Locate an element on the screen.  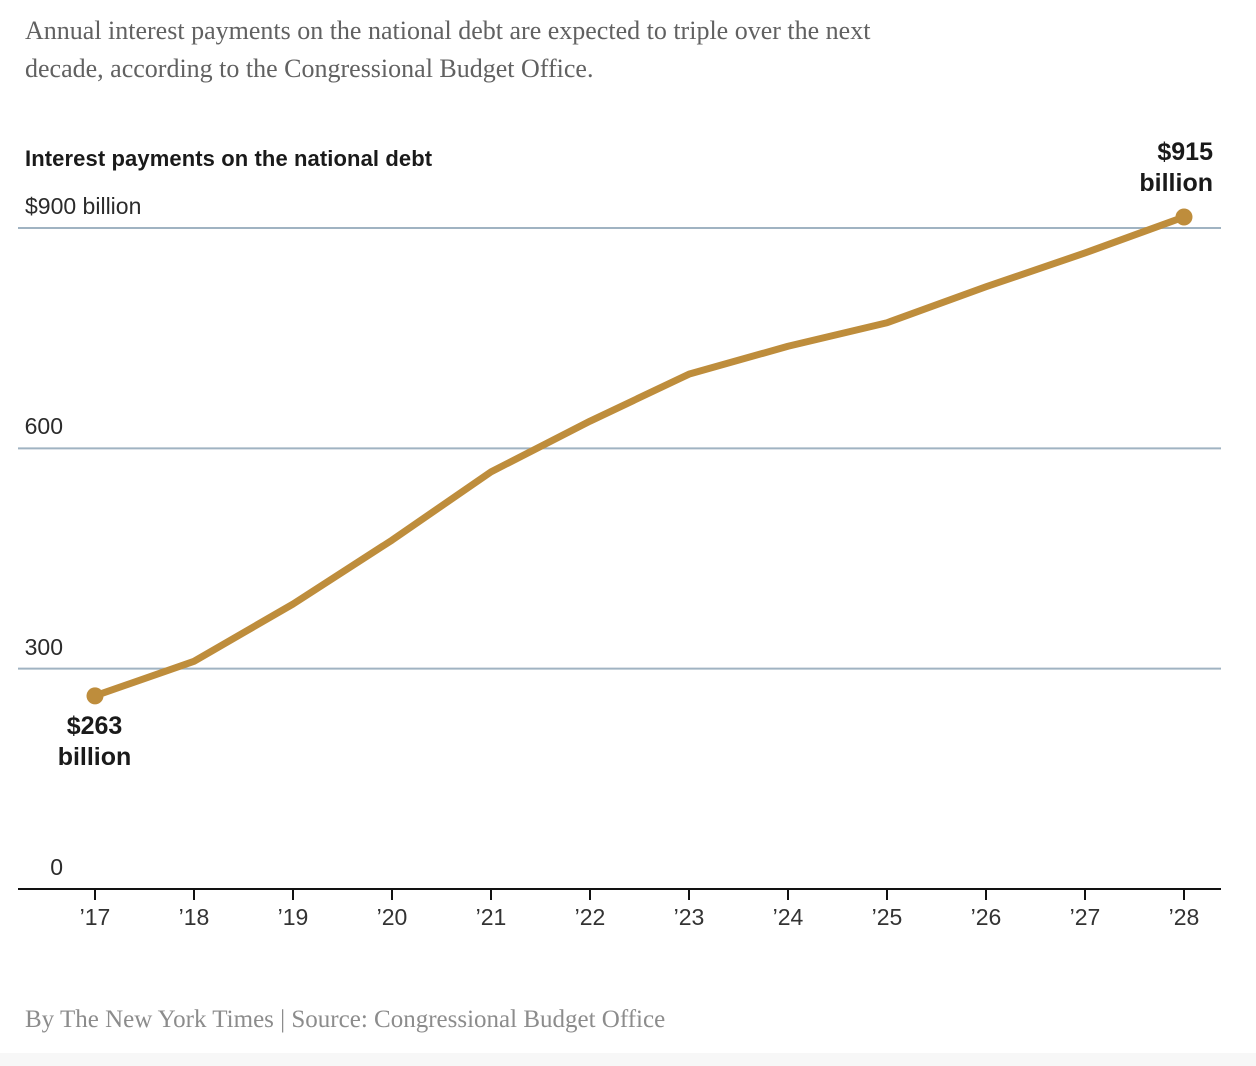
y-axis-tick-label-0: 0 is located at coordinates (56, 867).